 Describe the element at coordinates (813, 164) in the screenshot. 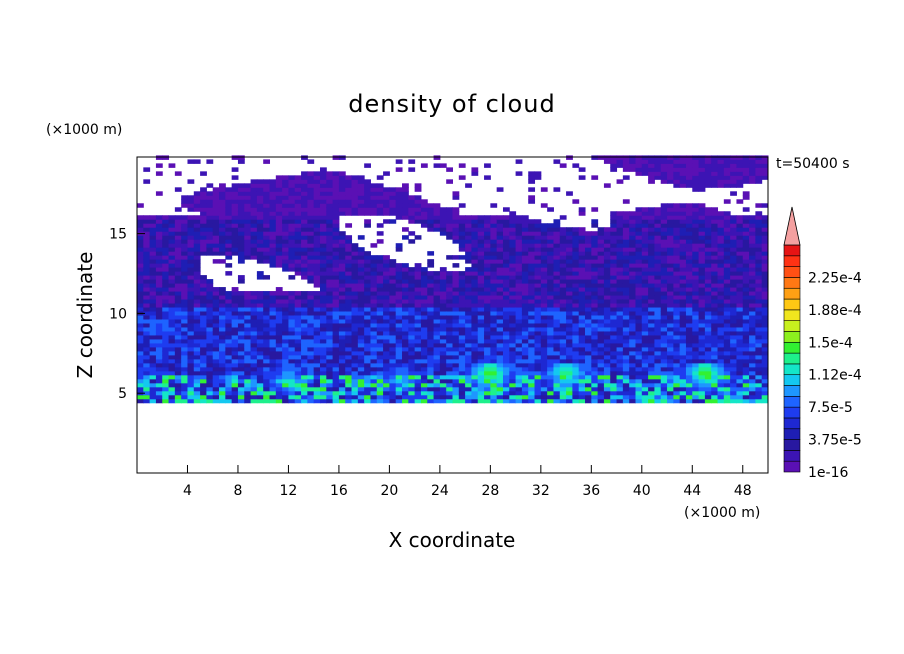

I see `time-label: t=50400 s` at that location.